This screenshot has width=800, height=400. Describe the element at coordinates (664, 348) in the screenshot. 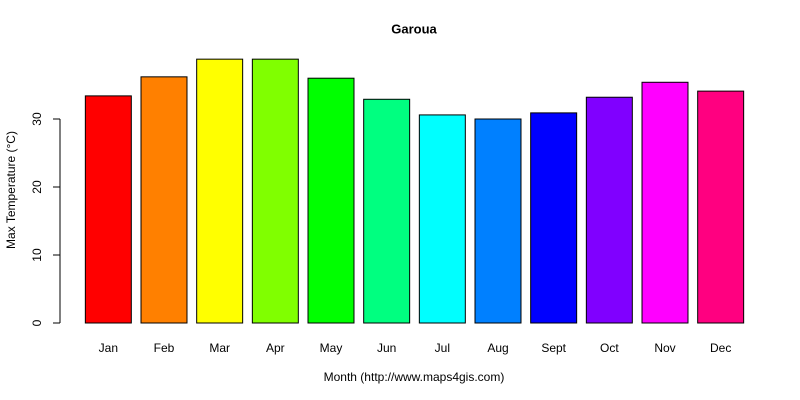

I see `x-tick-label: Nov` at that location.